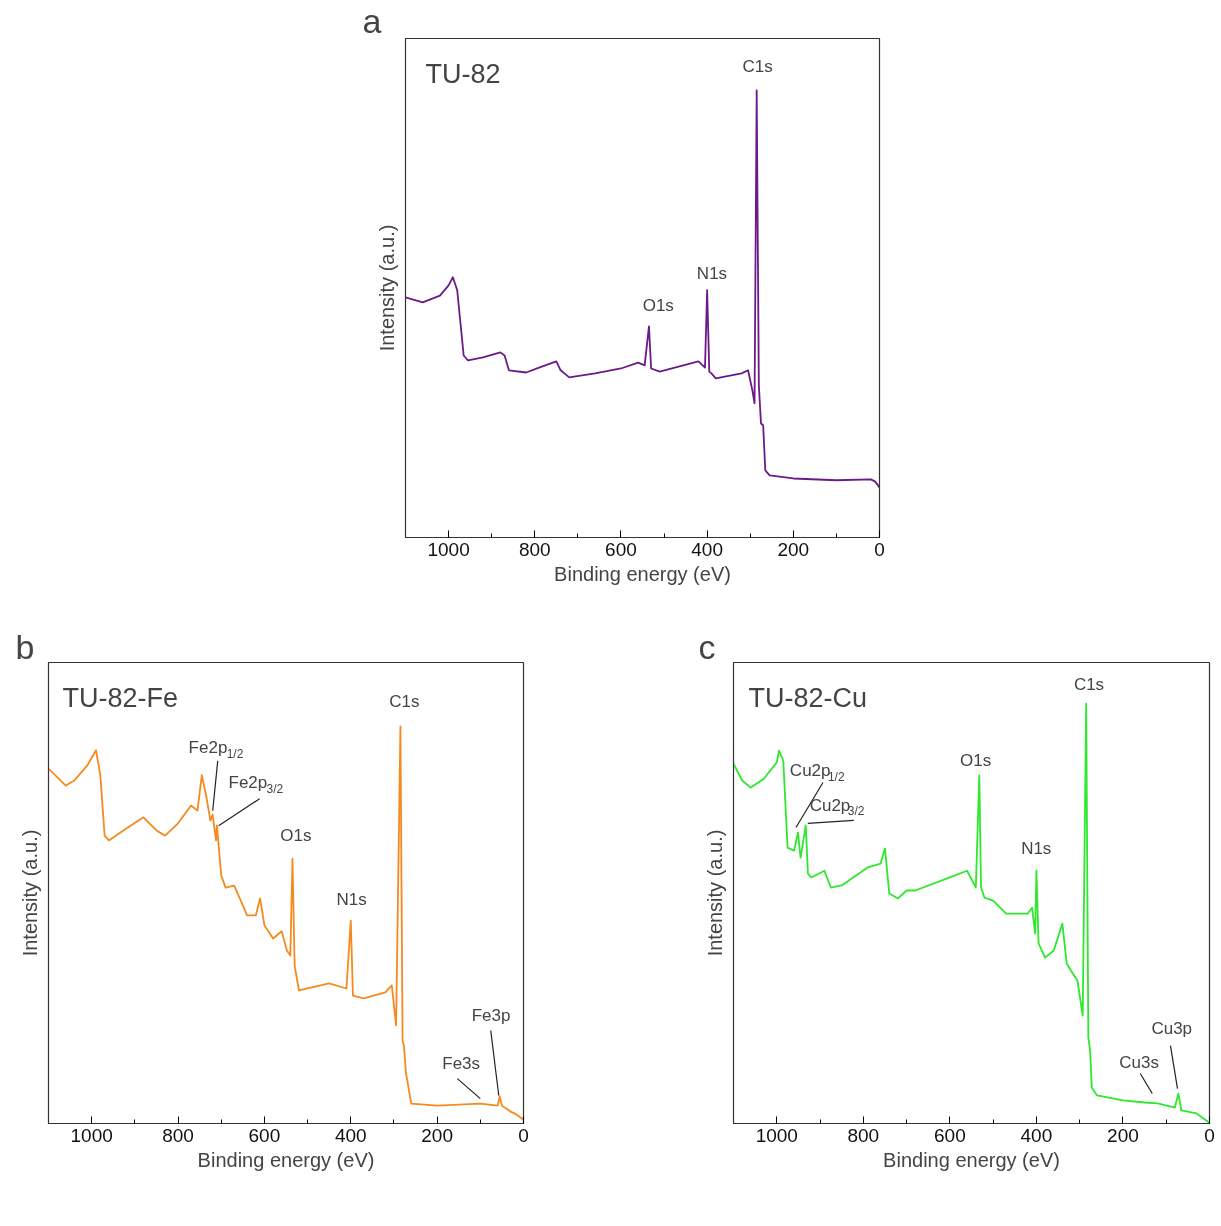  I want to click on annotation: Fe3s, so click(461, 1064).